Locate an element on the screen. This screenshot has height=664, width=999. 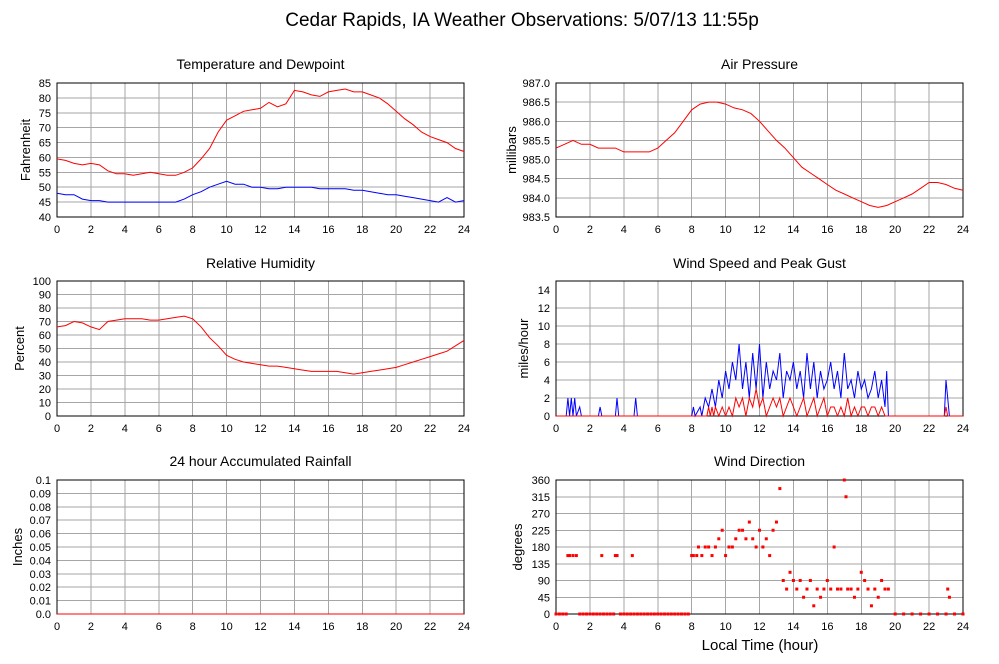
y-tick-label: 80 is located at coordinates (45, 99).